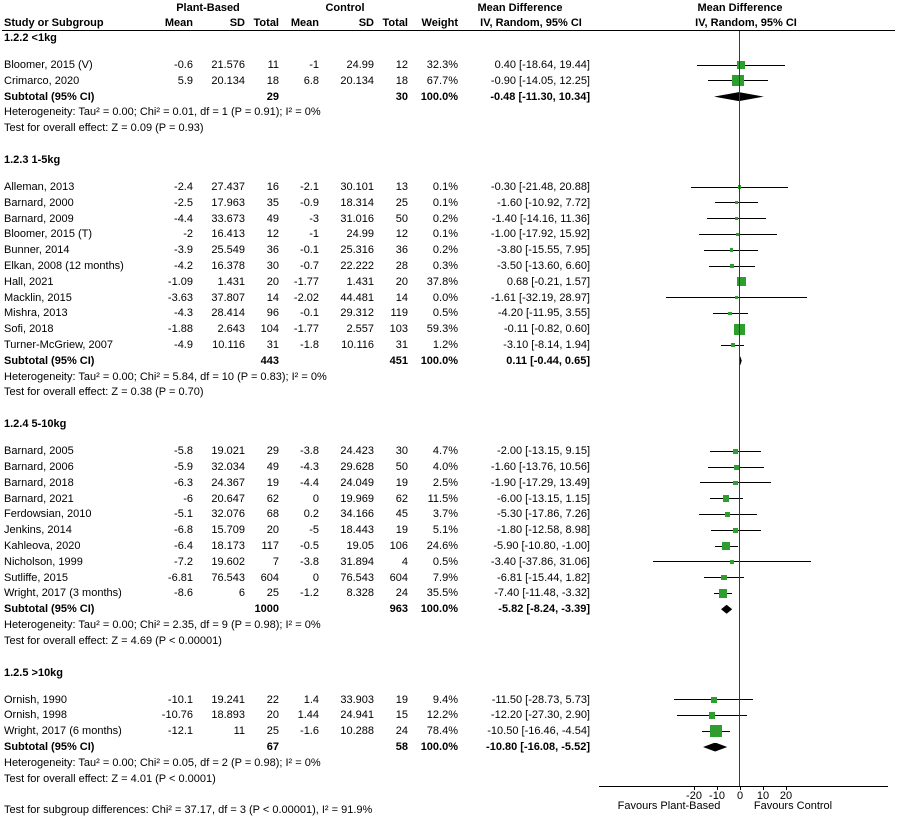 This screenshot has height=816, width=897. I want to click on col-iv-ci-plot: IV, Random, 95% CI, so click(746, 23).